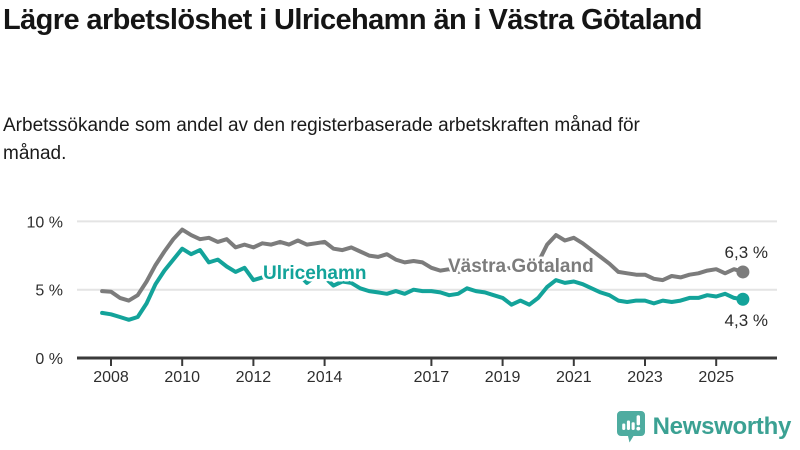 The width and height of the screenshot is (800, 450). I want to click on end-value-label-ulricehamn: 4,3 %, so click(746, 320).